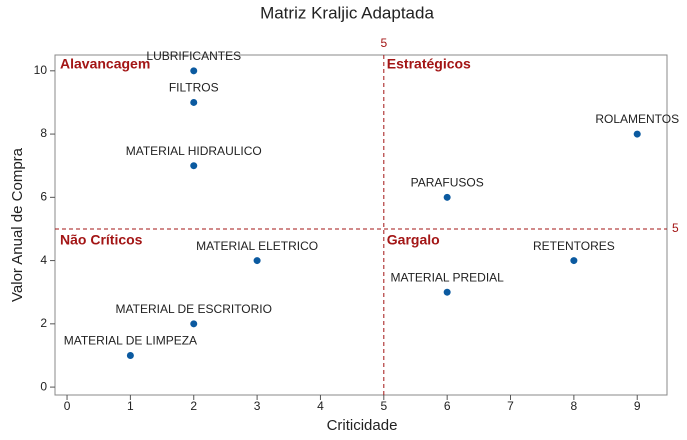 This screenshot has height=440, width=687. Describe the element at coordinates (320, 406) in the screenshot. I see `x-tick-label: 4` at that location.